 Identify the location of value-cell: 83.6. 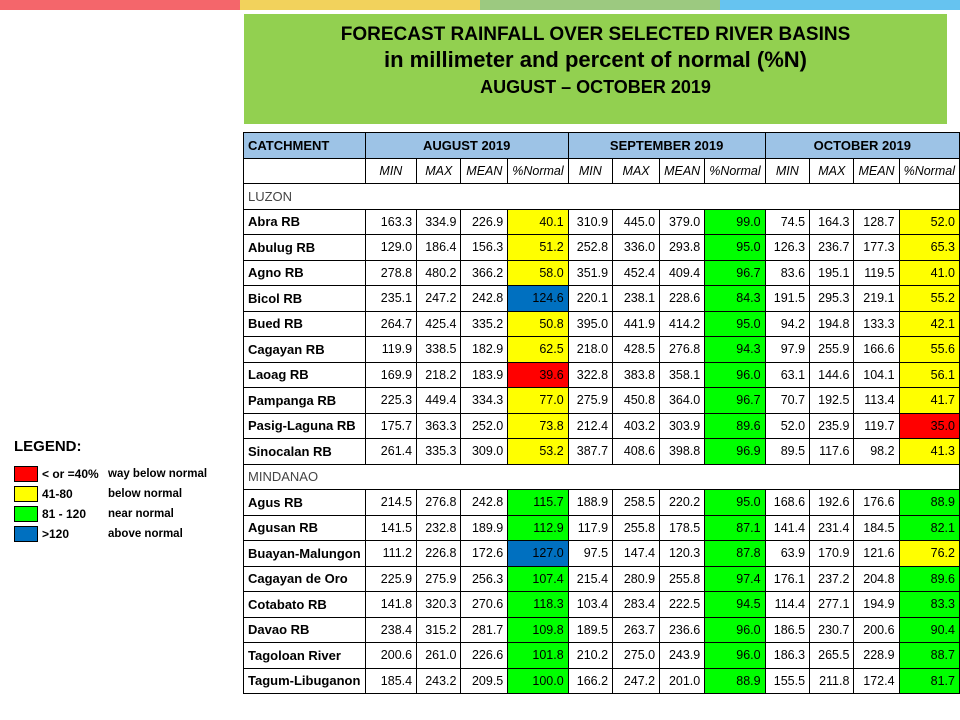
(787, 272).